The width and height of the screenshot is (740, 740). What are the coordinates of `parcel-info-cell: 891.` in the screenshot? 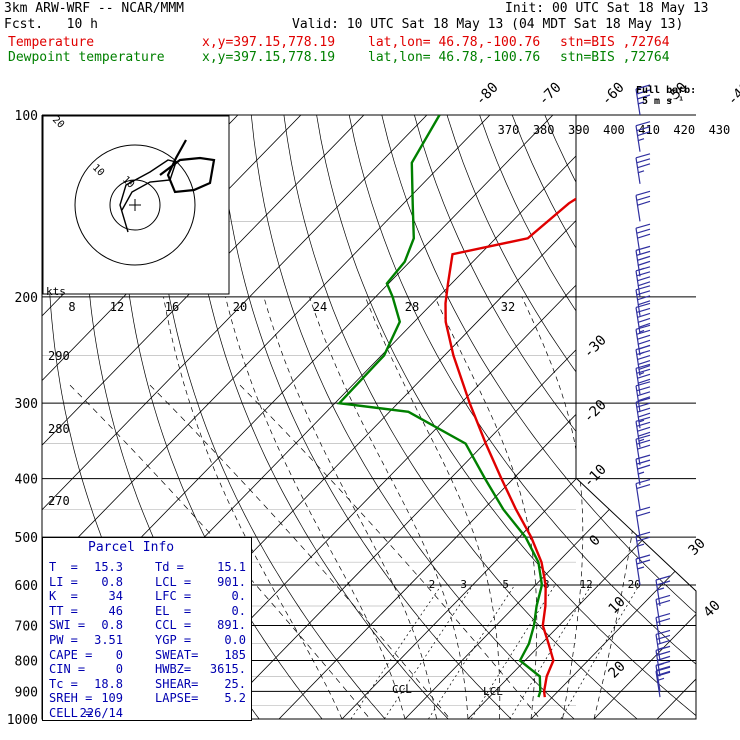 It's located at (231, 625).